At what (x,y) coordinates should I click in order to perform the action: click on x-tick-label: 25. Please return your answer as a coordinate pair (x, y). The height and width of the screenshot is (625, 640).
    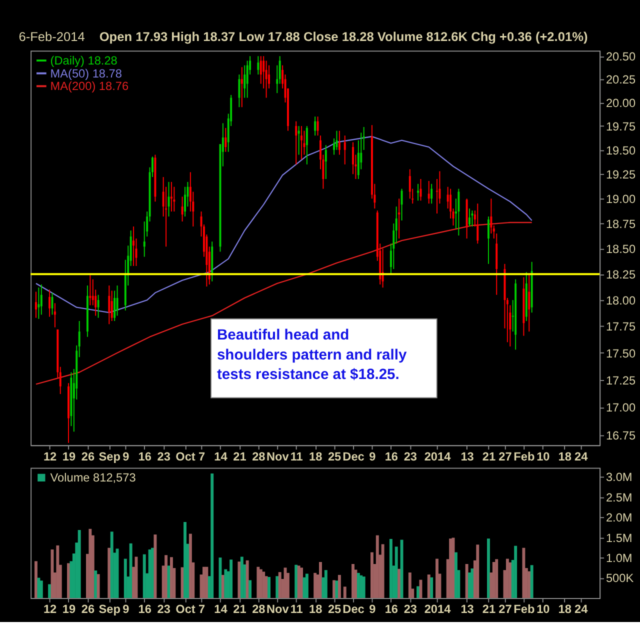
    Looking at the image, I should click on (335, 456).